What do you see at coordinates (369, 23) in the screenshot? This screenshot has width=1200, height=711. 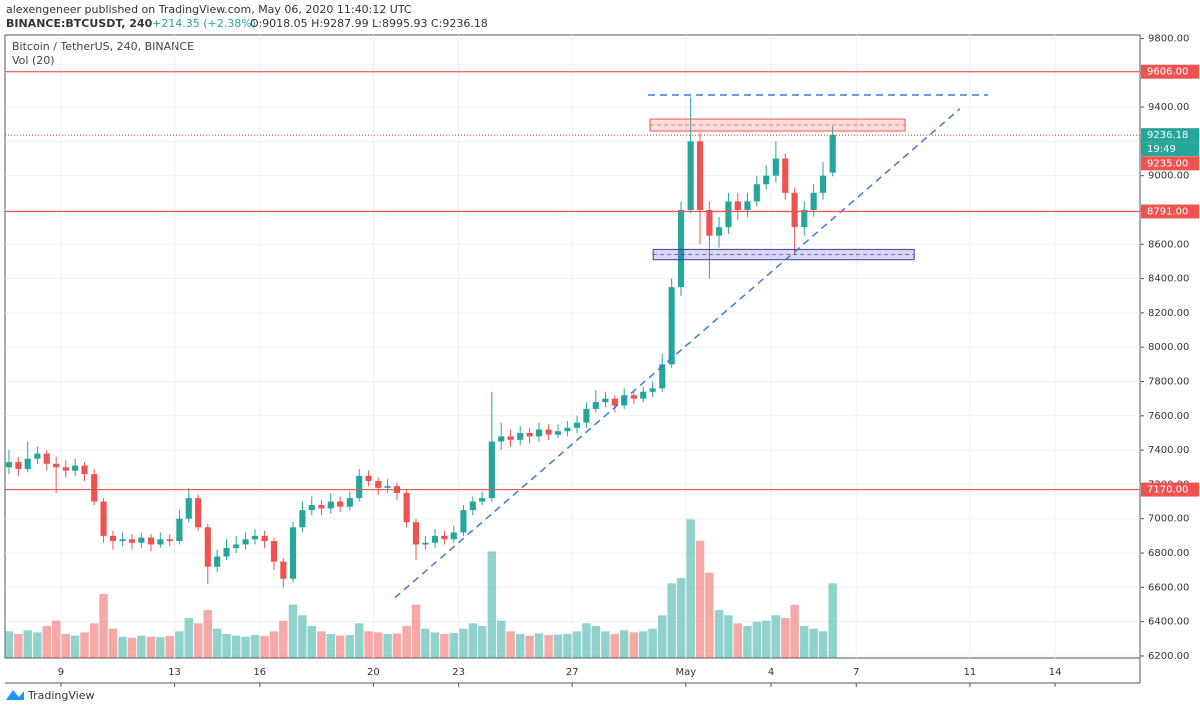 I see `ohlc-line: O:9018.05 H:9287.99 L:8995.93 C:9236.18` at bounding box center [369, 23].